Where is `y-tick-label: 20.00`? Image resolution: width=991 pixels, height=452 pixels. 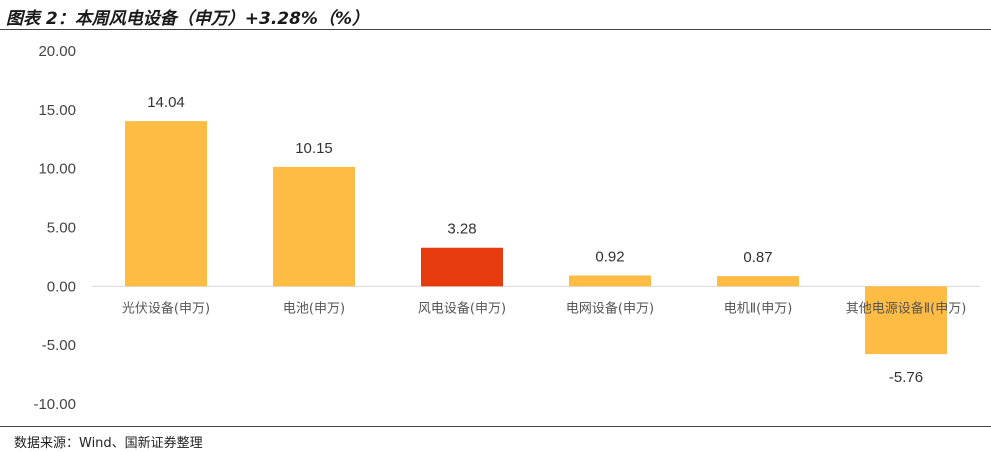 y-tick-label: 20.00 is located at coordinates (57, 51).